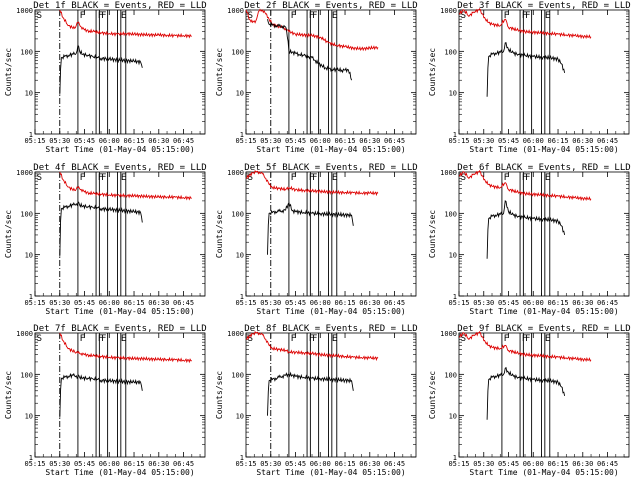 This screenshot has height=485, width=640. What do you see at coordinates (119, 6) in the screenshot?
I see `panel-title: Det 1f BLACK = Events, RED = LLD` at bounding box center [119, 6].